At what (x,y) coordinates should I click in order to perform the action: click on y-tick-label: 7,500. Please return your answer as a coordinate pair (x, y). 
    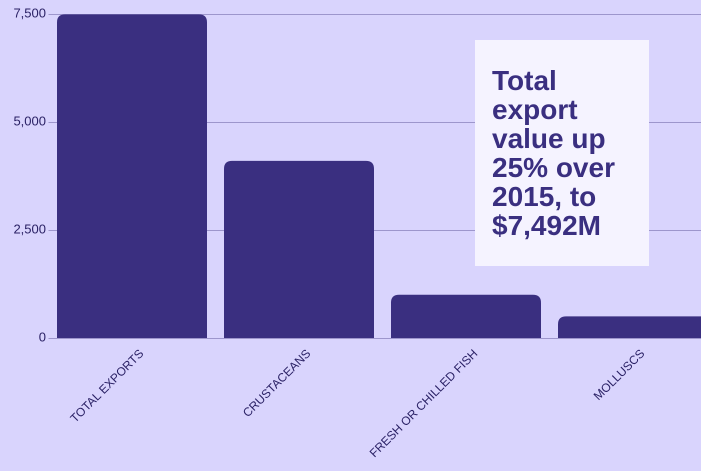
    Looking at the image, I should click on (29, 12).